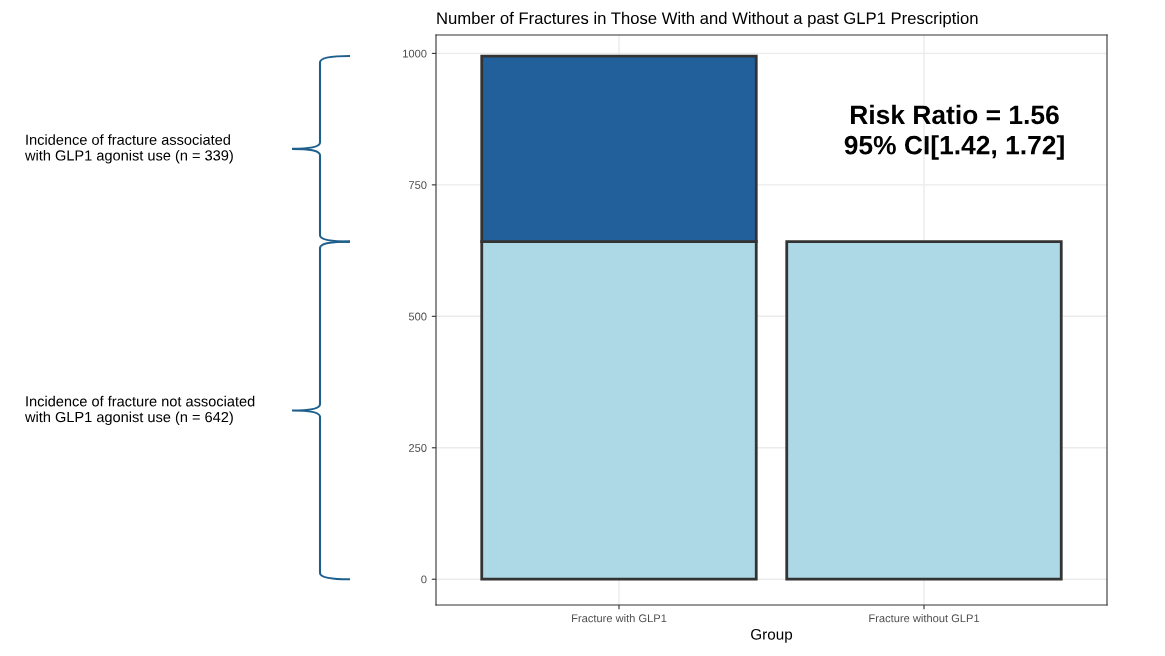  Describe the element at coordinates (924, 618) in the screenshot. I see `x-tick-label: Fracture without GLP1` at that location.